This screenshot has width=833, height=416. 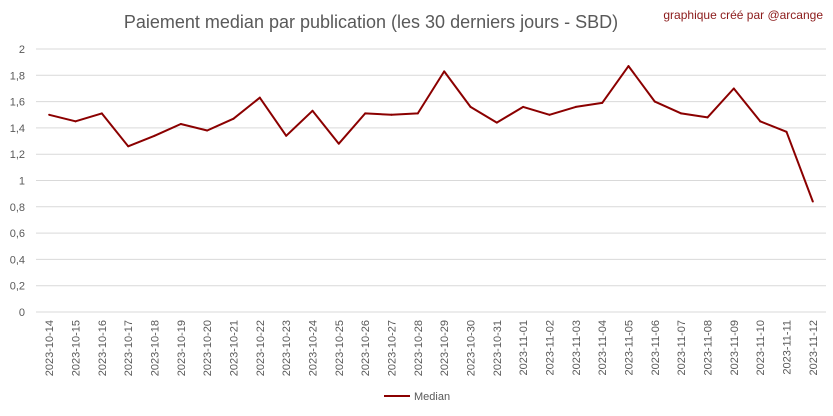 What do you see at coordinates (235, 348) in the screenshot?
I see `x-tick-label: 2023-10-21` at bounding box center [235, 348].